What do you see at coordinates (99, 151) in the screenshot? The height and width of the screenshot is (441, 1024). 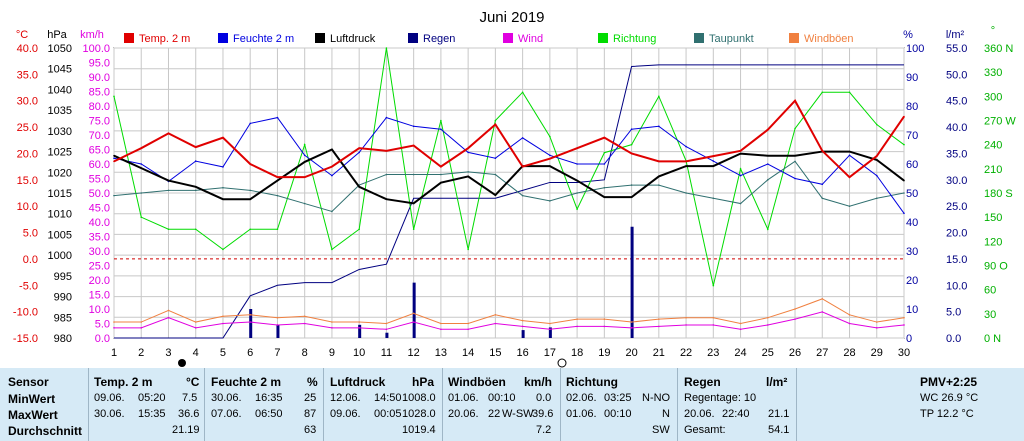 I see `wind-tick-label: 65.0` at bounding box center [99, 151].